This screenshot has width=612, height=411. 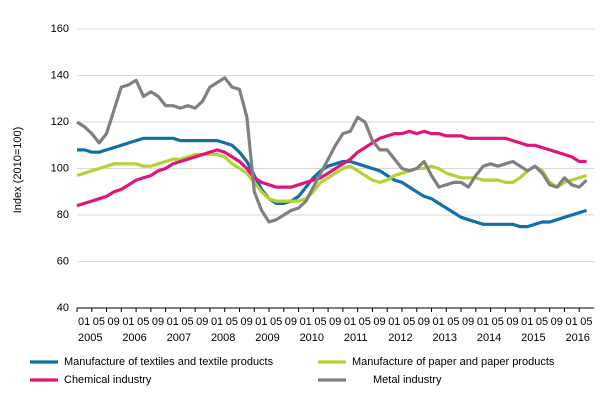 I want to click on x-year-label: 2012, so click(x=400, y=338).